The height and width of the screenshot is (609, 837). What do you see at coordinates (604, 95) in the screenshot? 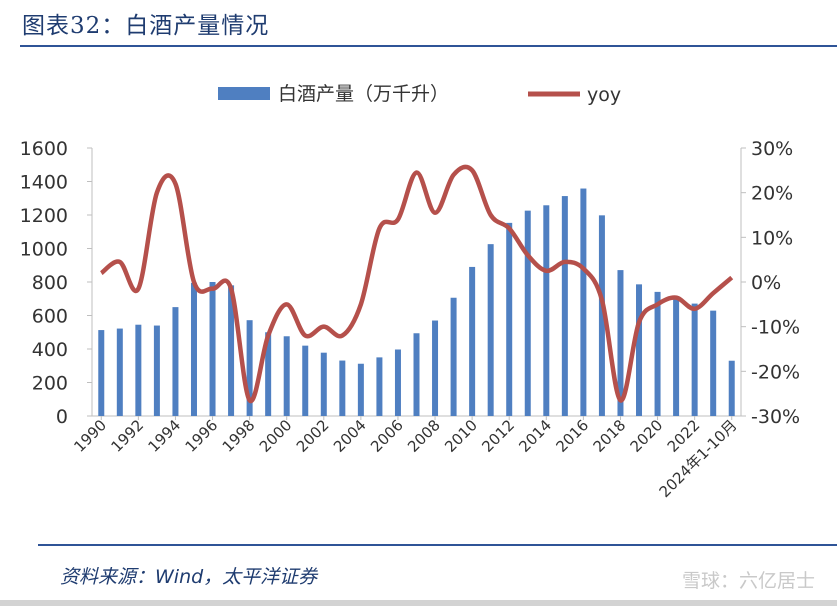
I see `legend-line-label: yoy` at bounding box center [604, 95].